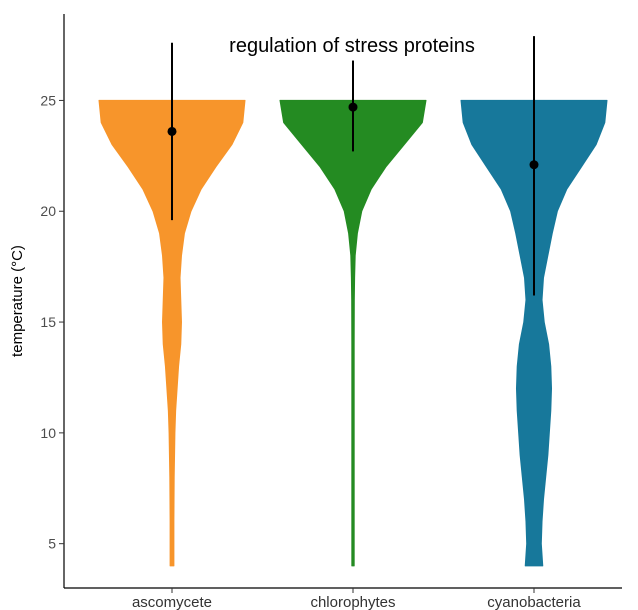  What do you see at coordinates (172, 131) in the screenshot?
I see `mean-point-ascomycete` at bounding box center [172, 131].